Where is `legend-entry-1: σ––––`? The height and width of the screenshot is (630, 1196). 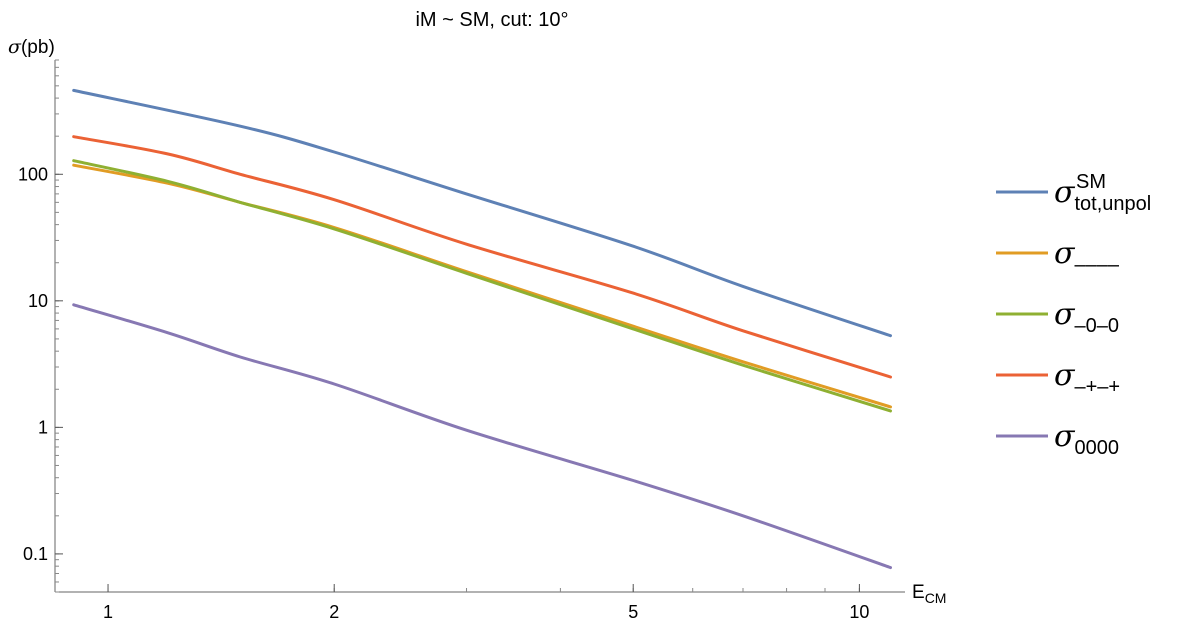
legend-entry-1: σ–––– is located at coordinates (1087, 256).